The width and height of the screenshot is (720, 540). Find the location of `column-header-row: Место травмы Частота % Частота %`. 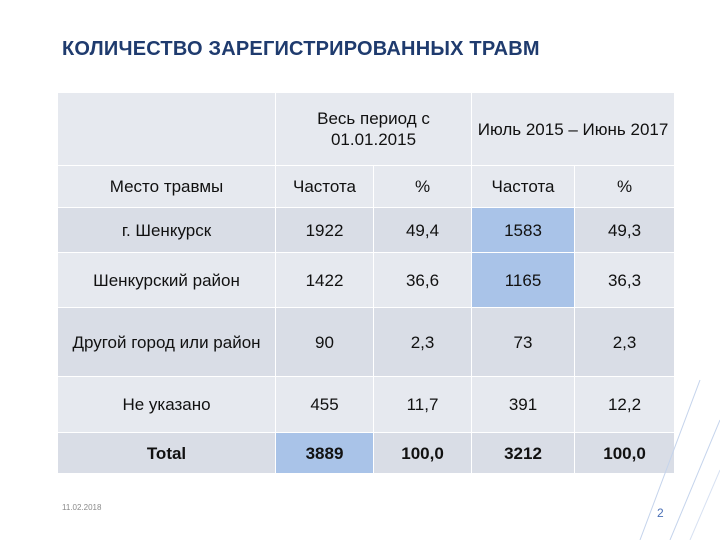

column-header-row: Место травмы Частота % Частота % is located at coordinates (366, 186).